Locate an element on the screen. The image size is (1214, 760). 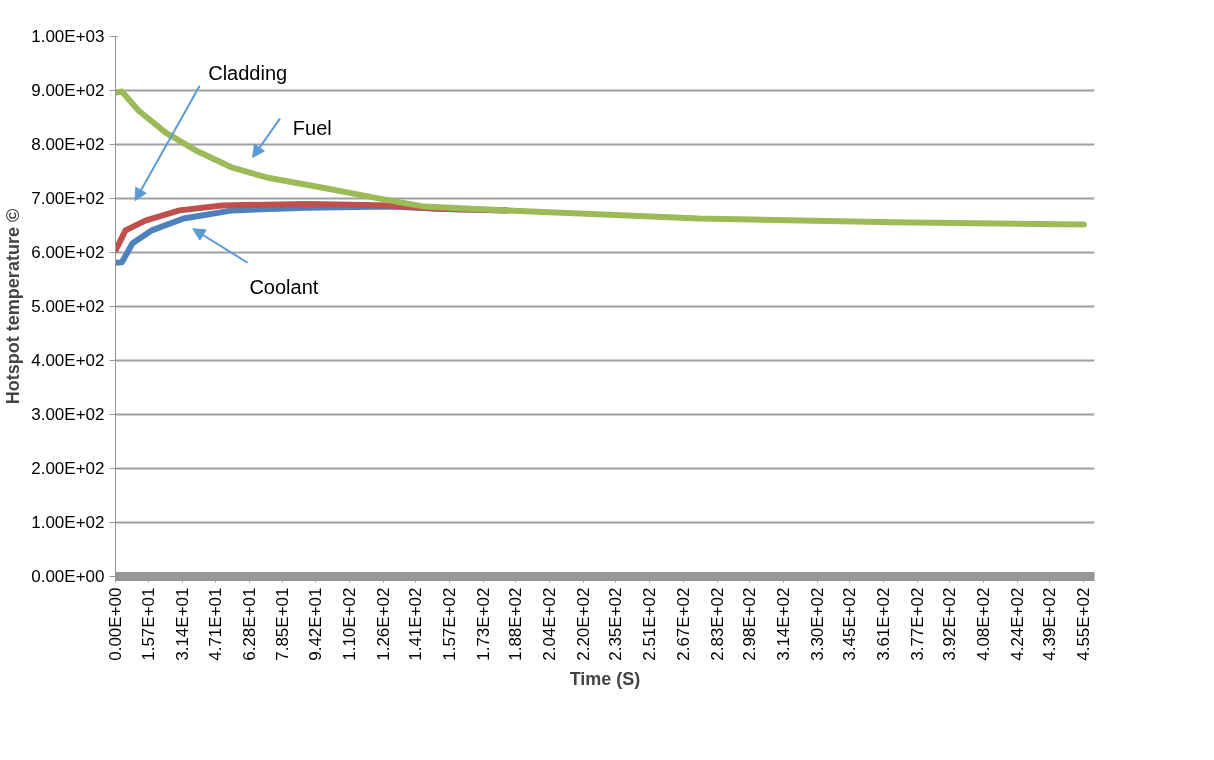
y-tick-label: 3.00E+02 is located at coordinates (68, 414).